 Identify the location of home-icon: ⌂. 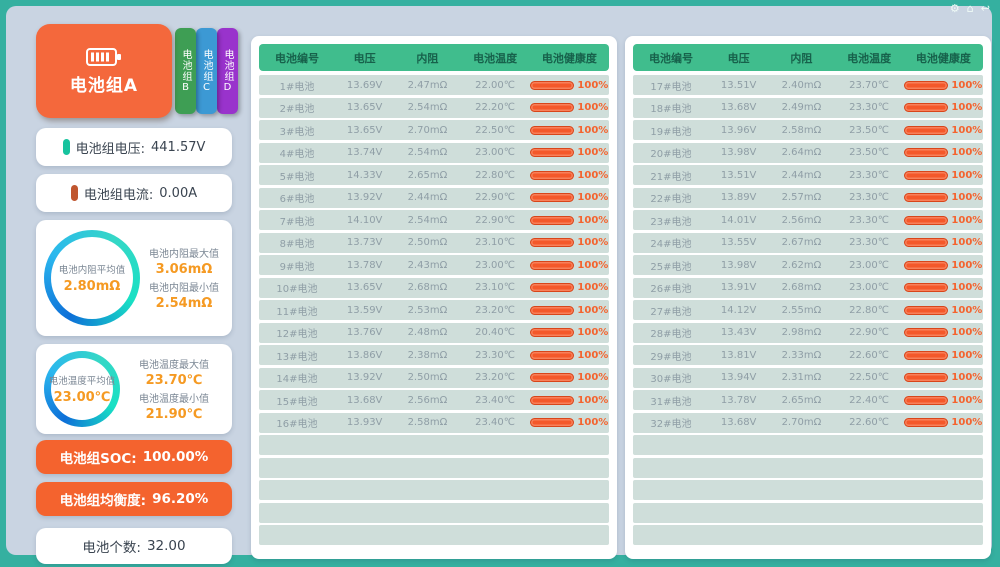
(970, 8).